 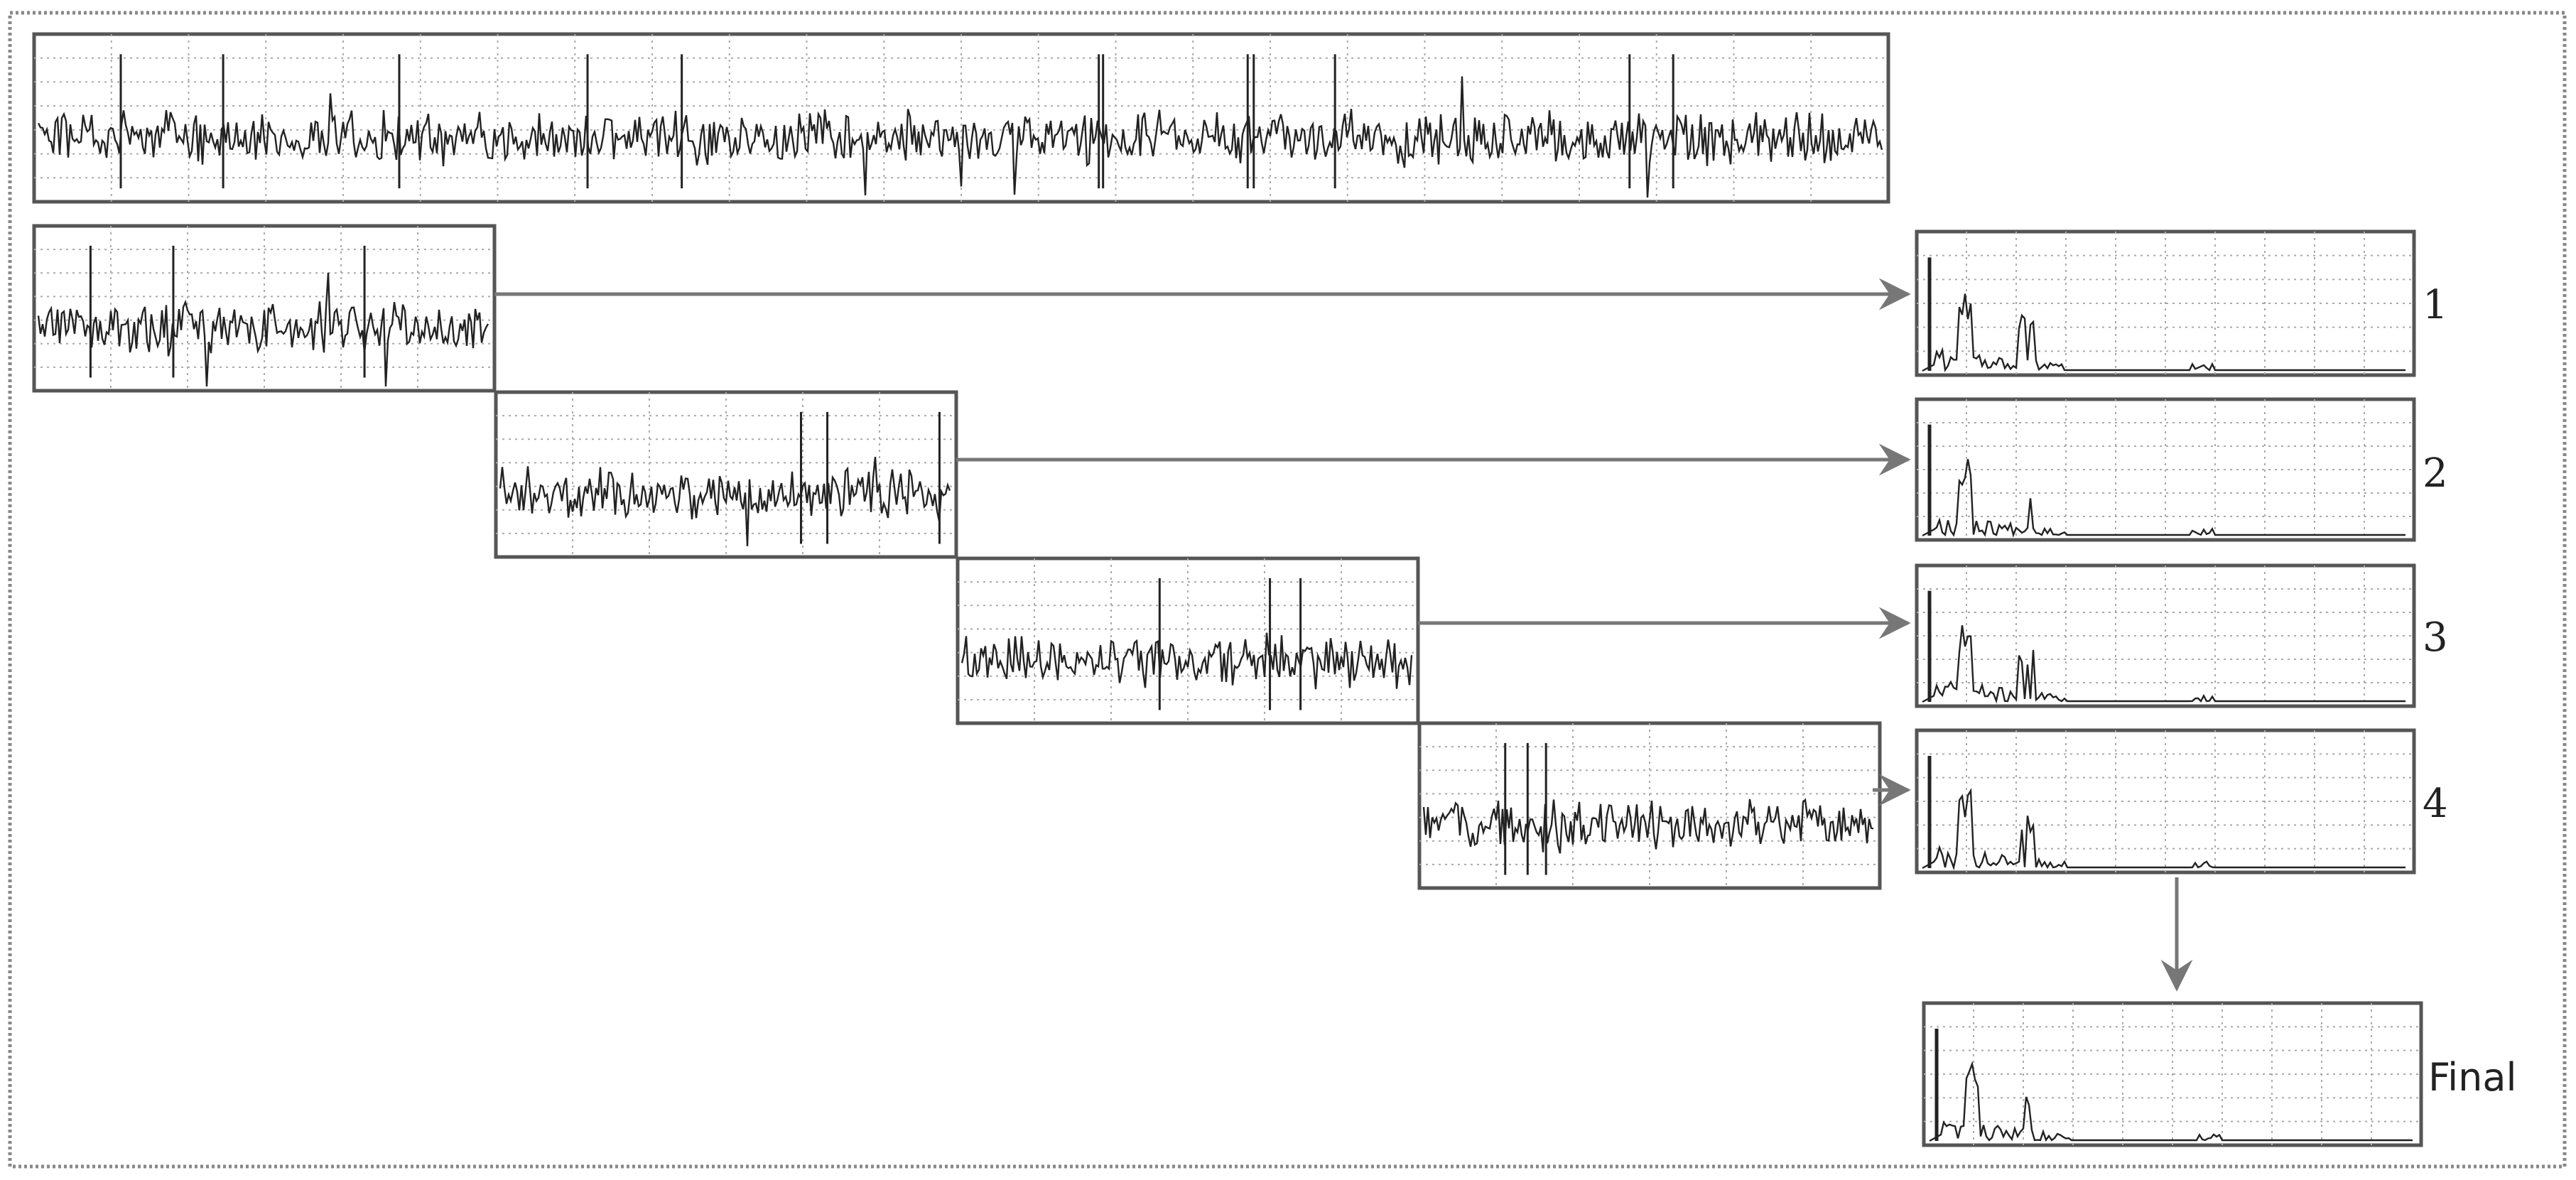 I want to click on panel-full-signal, so click(x=961, y=118).